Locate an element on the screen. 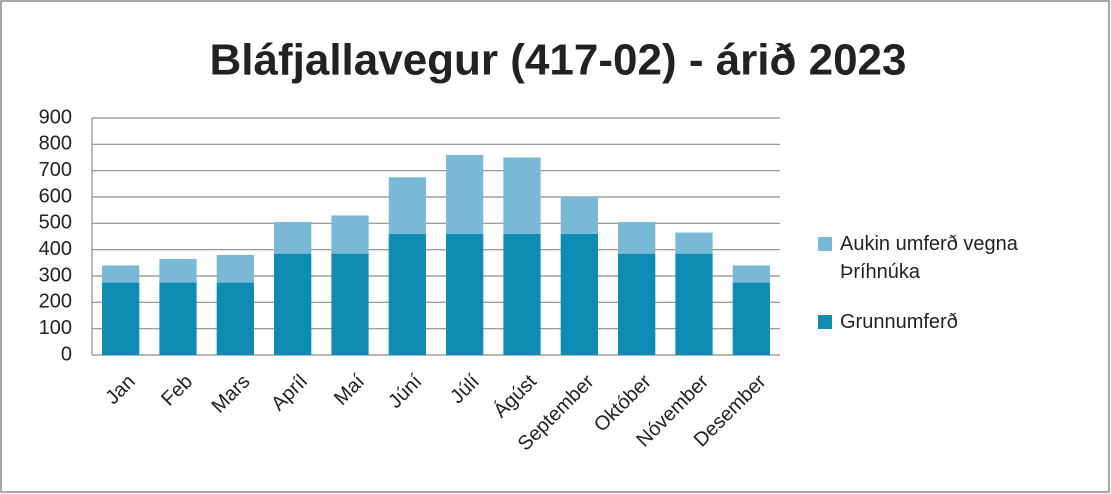 The width and height of the screenshot is (1111, 494). y-tick-label: 900 is located at coordinates (55, 117).